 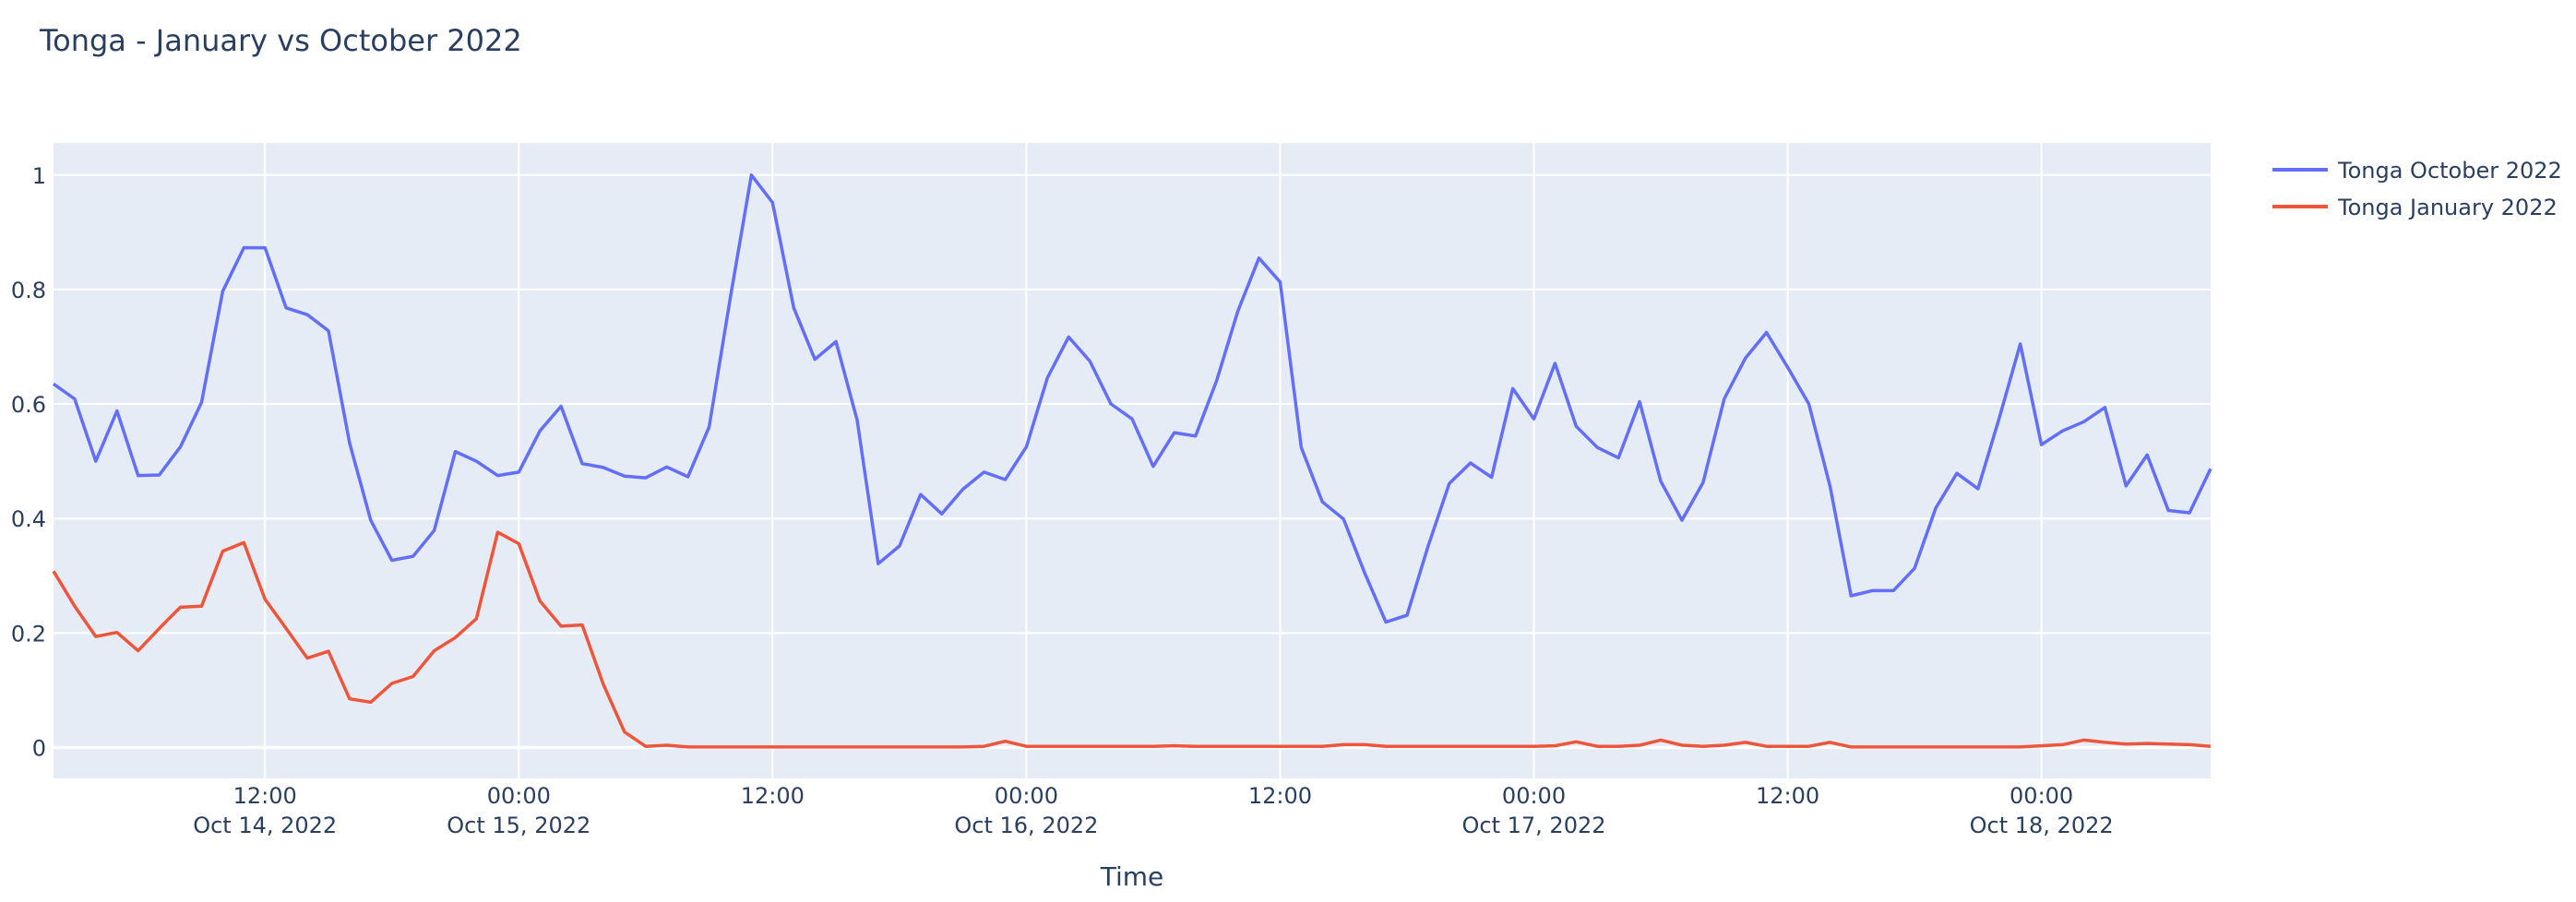 What do you see at coordinates (265, 825) in the screenshot?
I see `x-tick-date-label: Oct 14, 2022` at bounding box center [265, 825].